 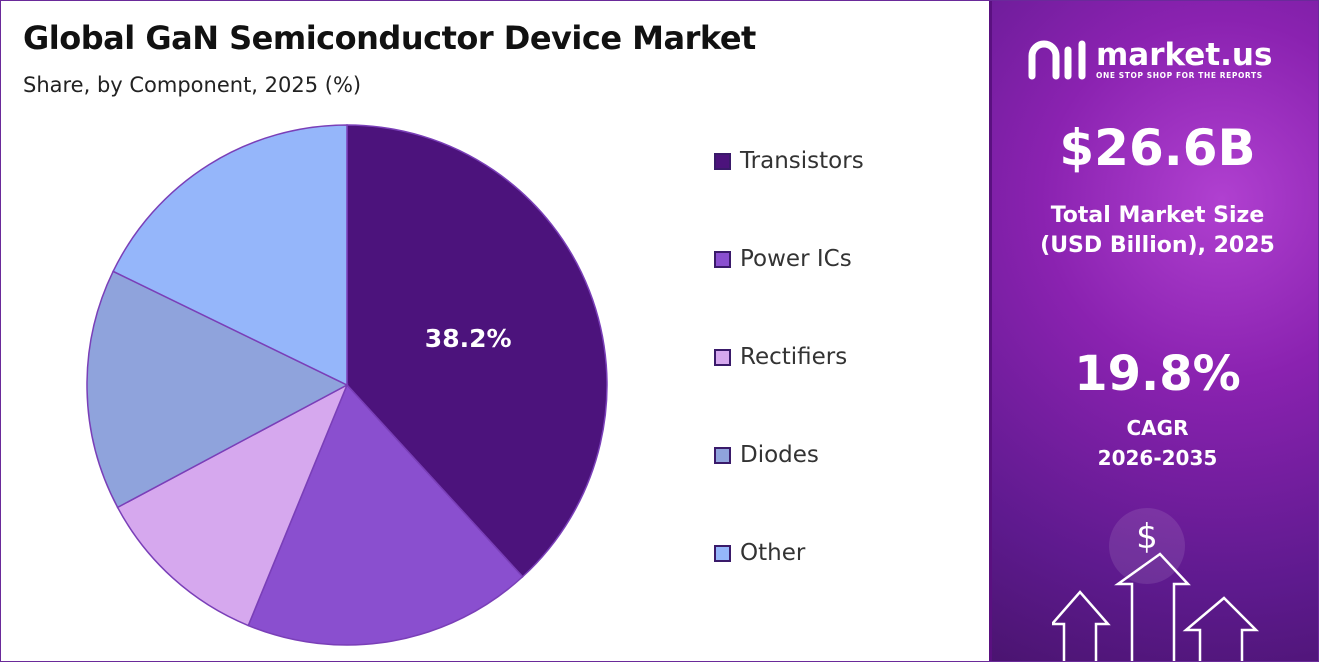 I want to click on pie-slice-power-ics, so click(x=385, y=514).